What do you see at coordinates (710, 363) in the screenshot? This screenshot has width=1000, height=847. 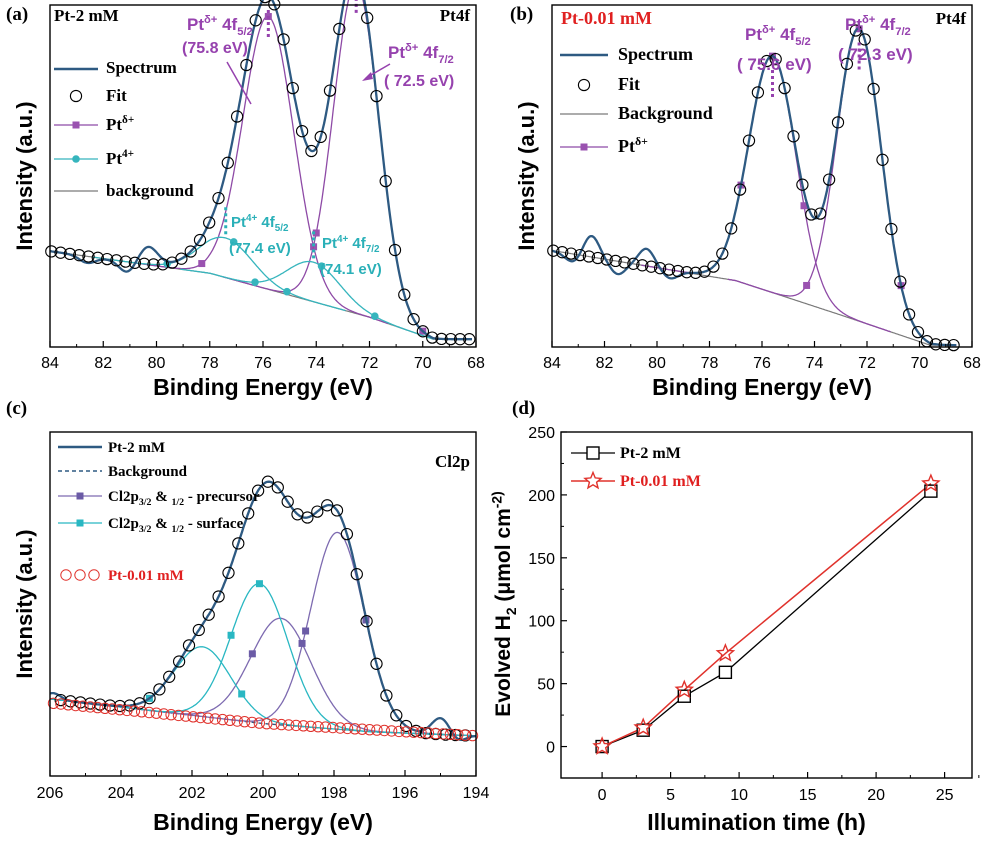 I see `x-tick-label: 78` at bounding box center [710, 363].